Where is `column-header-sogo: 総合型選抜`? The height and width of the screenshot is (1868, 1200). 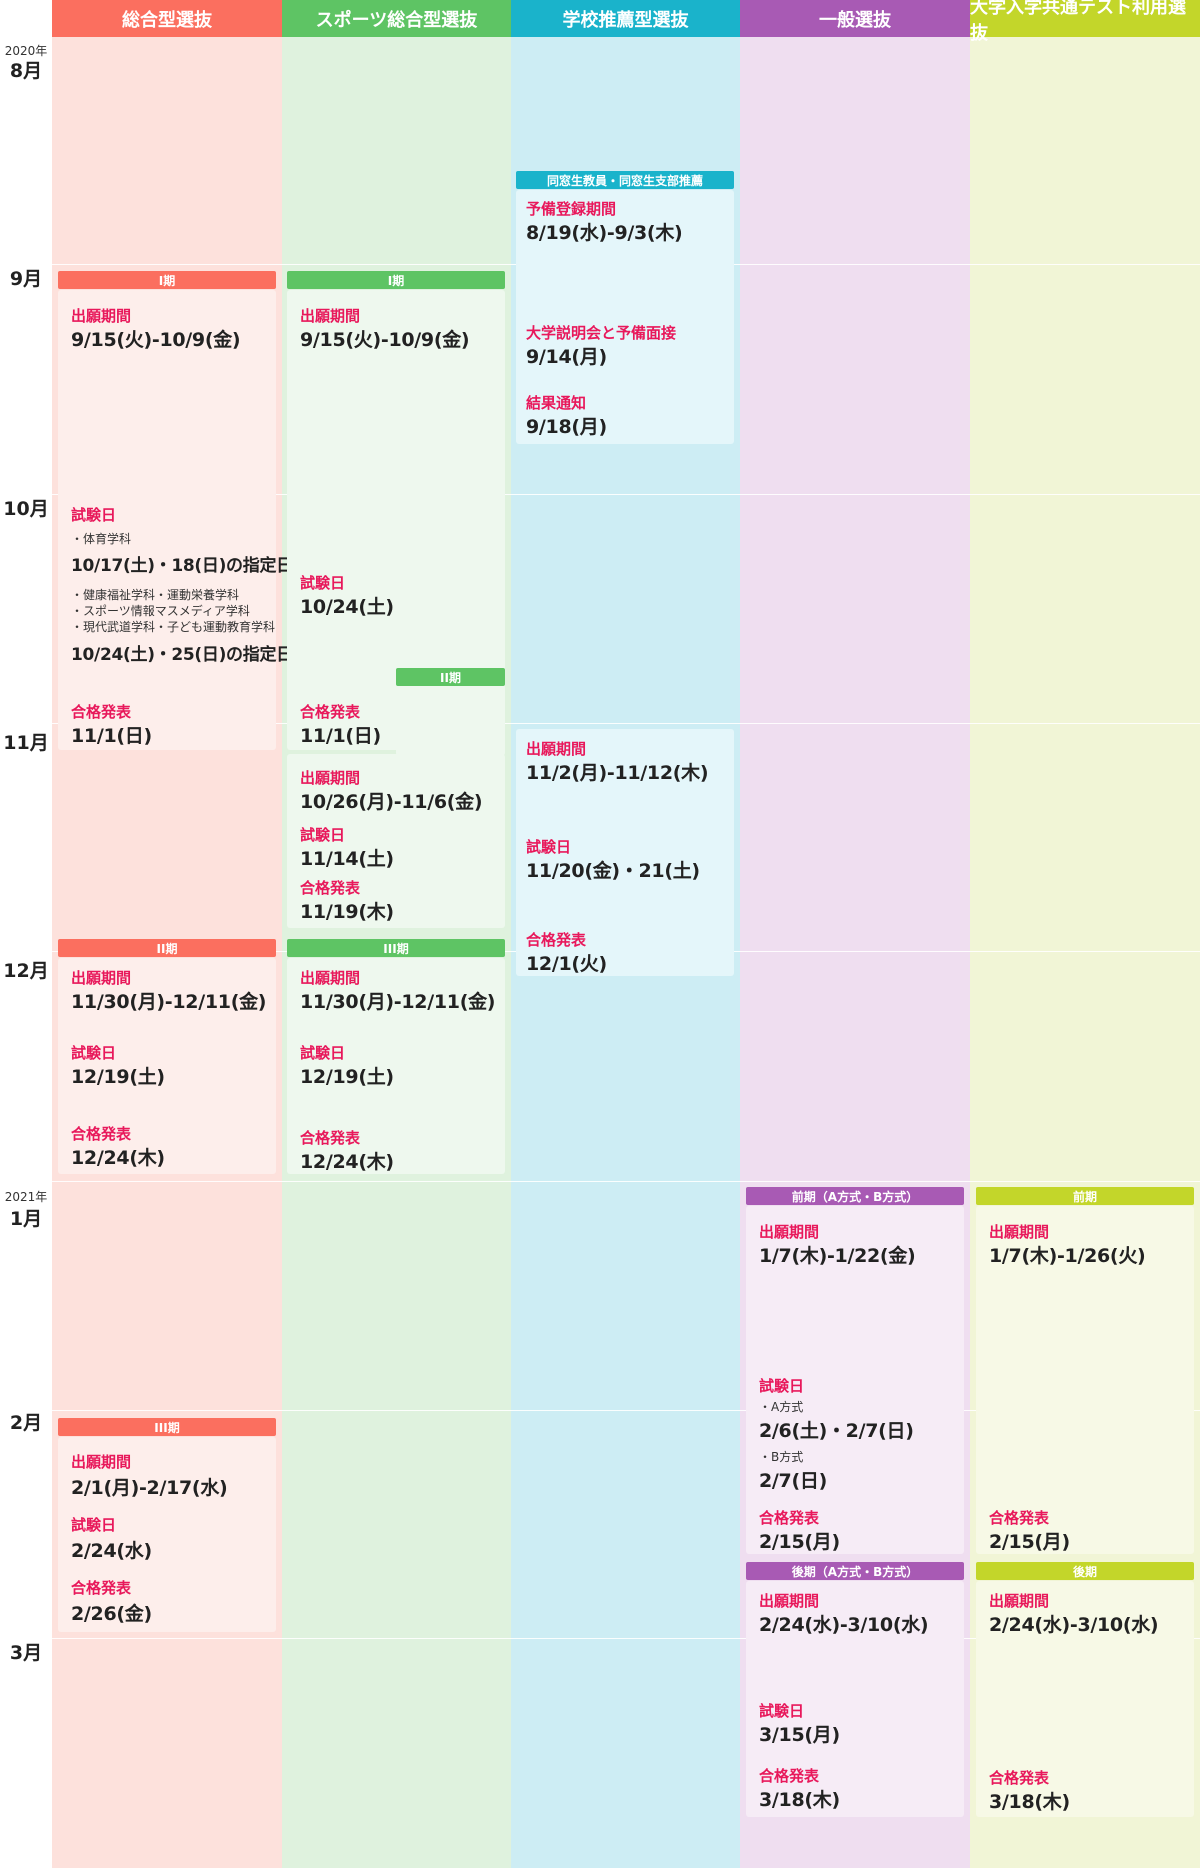
column-header-sogo: 総合型選抜 is located at coordinates (167, 18).